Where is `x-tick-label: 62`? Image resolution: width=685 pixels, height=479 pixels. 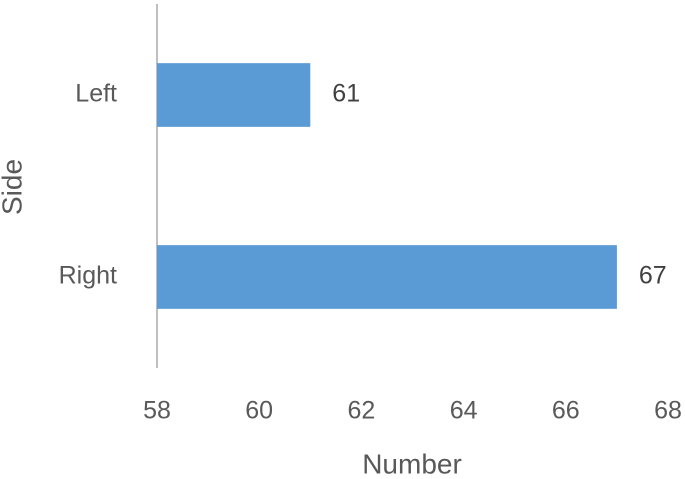
x-tick-label: 62 is located at coordinates (361, 411).